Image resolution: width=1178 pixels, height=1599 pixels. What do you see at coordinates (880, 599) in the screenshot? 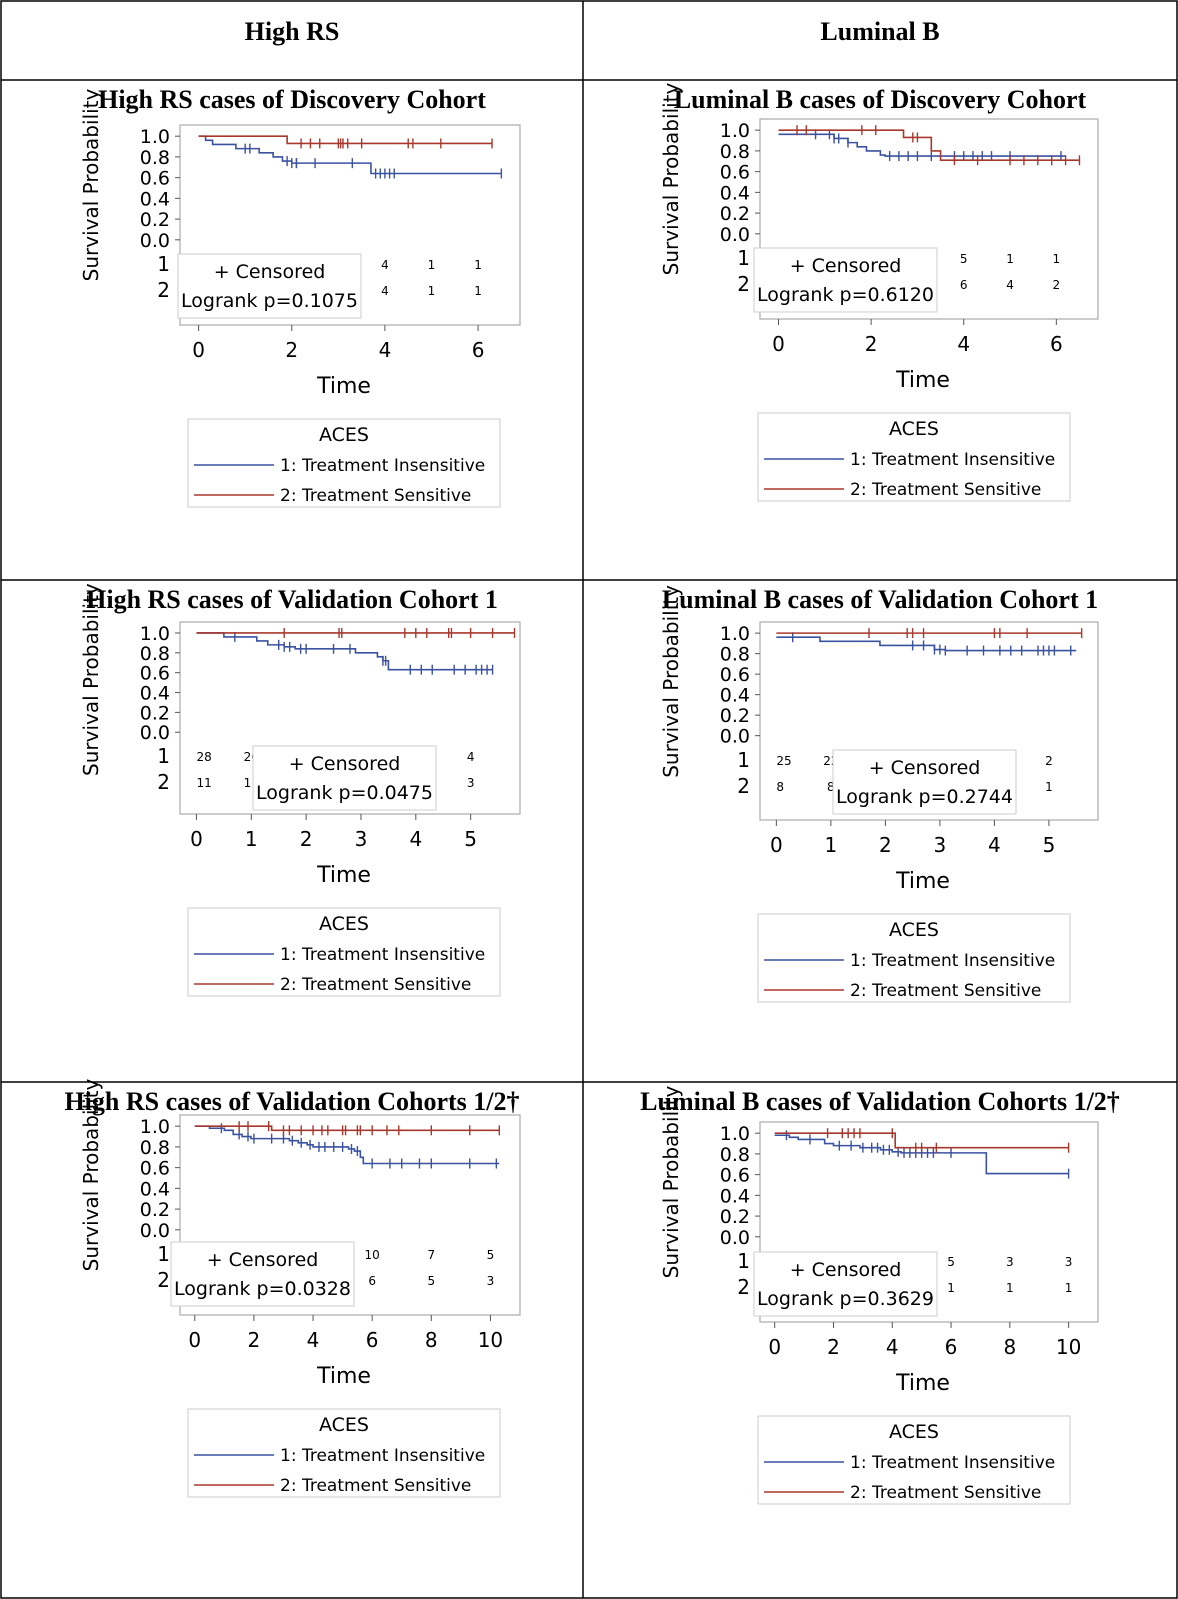
I see `panel-title: Luminal B cases of Validation Cohort 1` at bounding box center [880, 599].